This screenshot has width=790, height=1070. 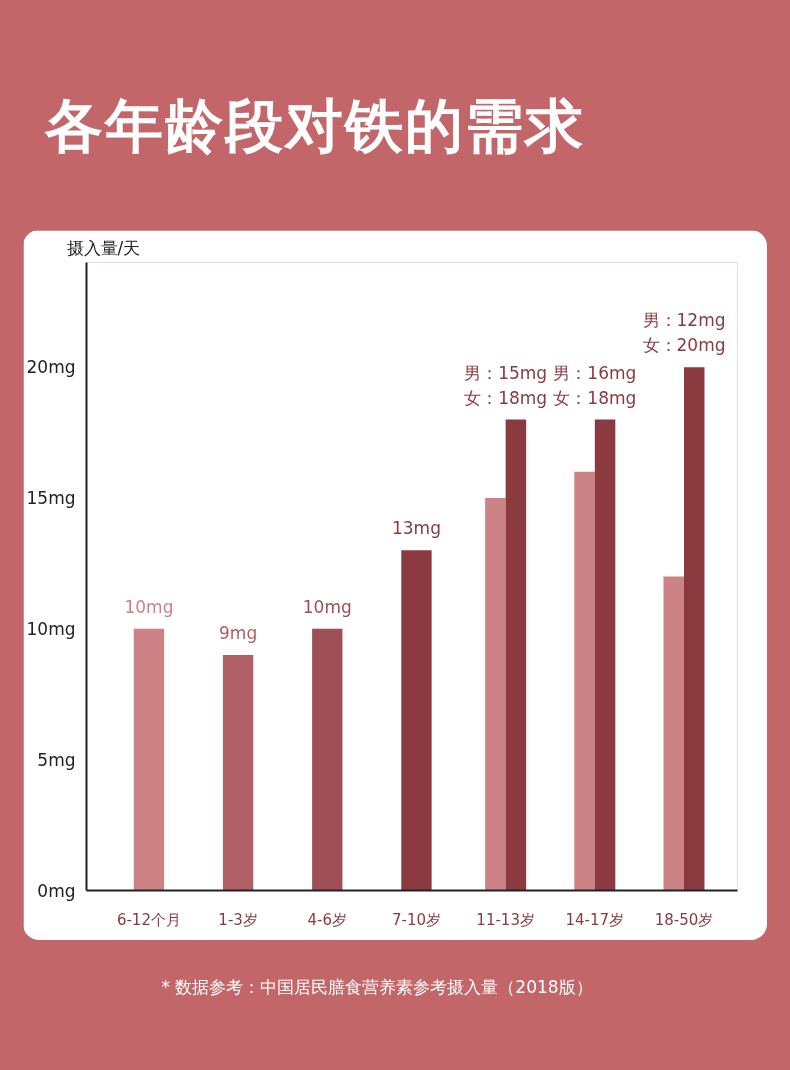 I want to click on y-tick-label: 10mg, so click(x=51, y=628).